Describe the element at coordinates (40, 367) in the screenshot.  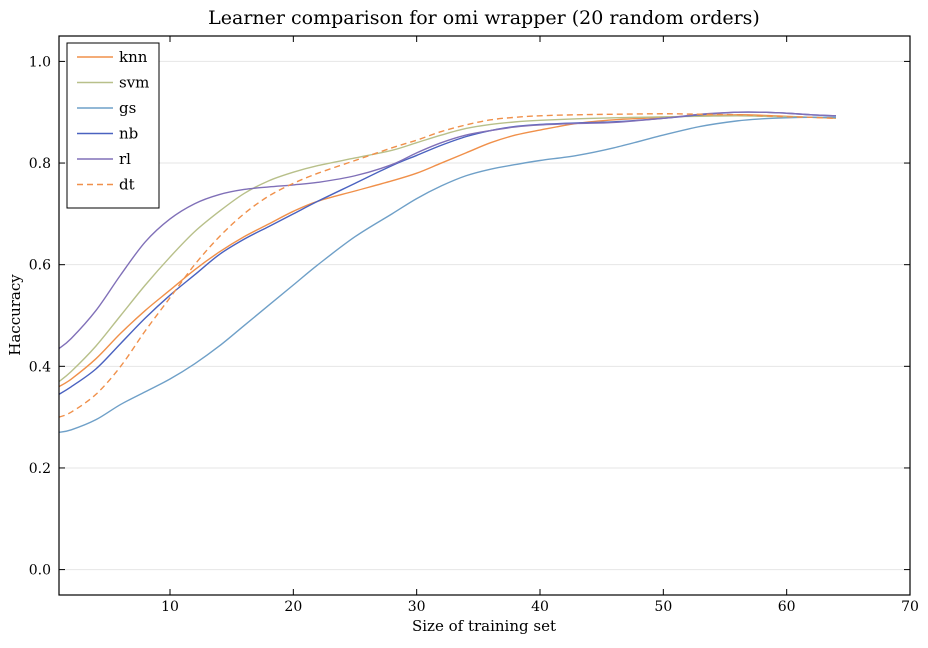
I see `y-tick-label: 0.4` at that location.